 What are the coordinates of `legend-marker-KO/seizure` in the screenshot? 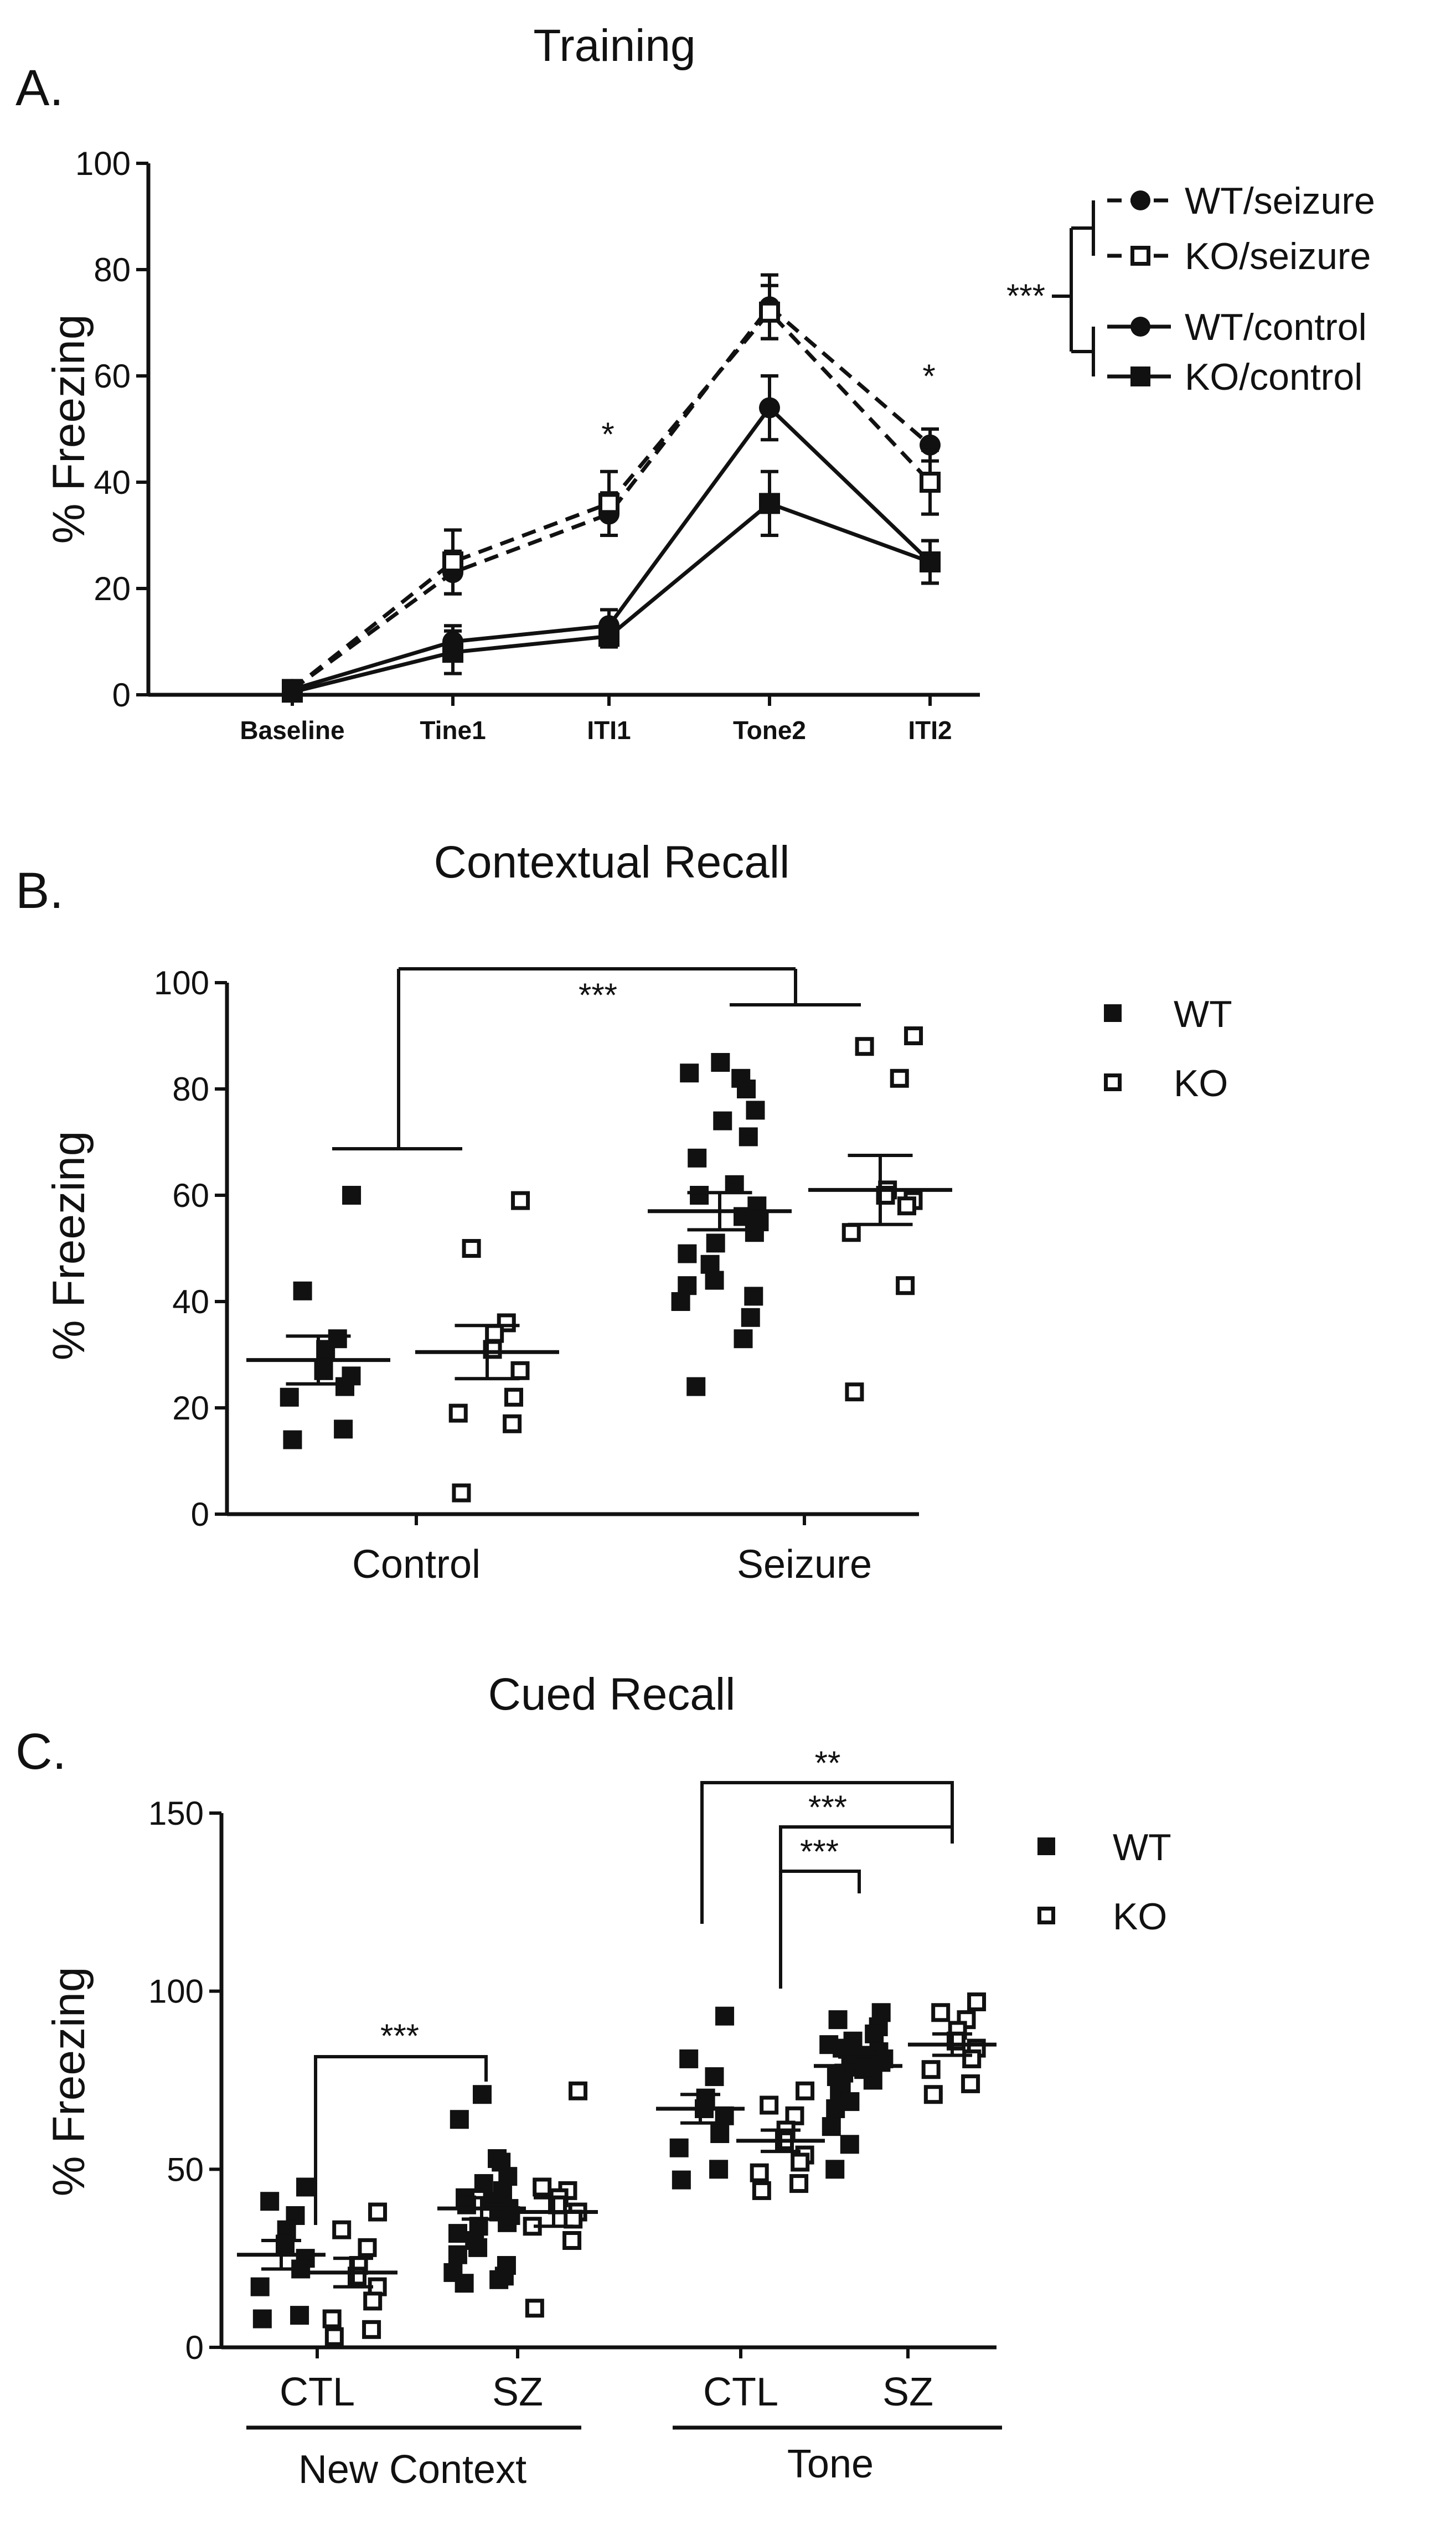 It's located at (1140, 256).